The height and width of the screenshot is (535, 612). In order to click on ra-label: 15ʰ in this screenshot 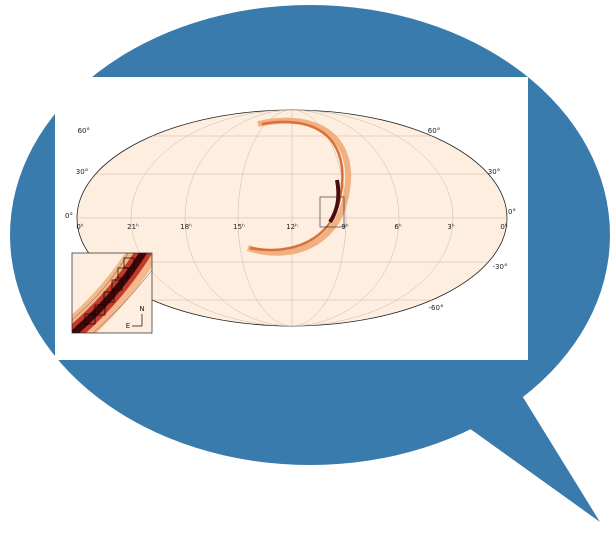, I will do `click(239, 227)`.